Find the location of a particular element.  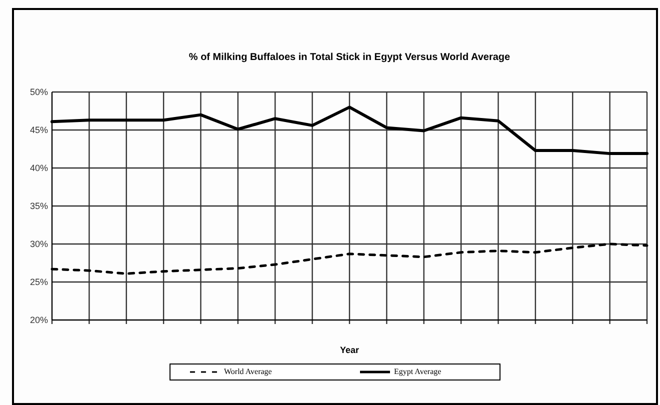

y-tick-label: 30% is located at coordinates (39, 244).